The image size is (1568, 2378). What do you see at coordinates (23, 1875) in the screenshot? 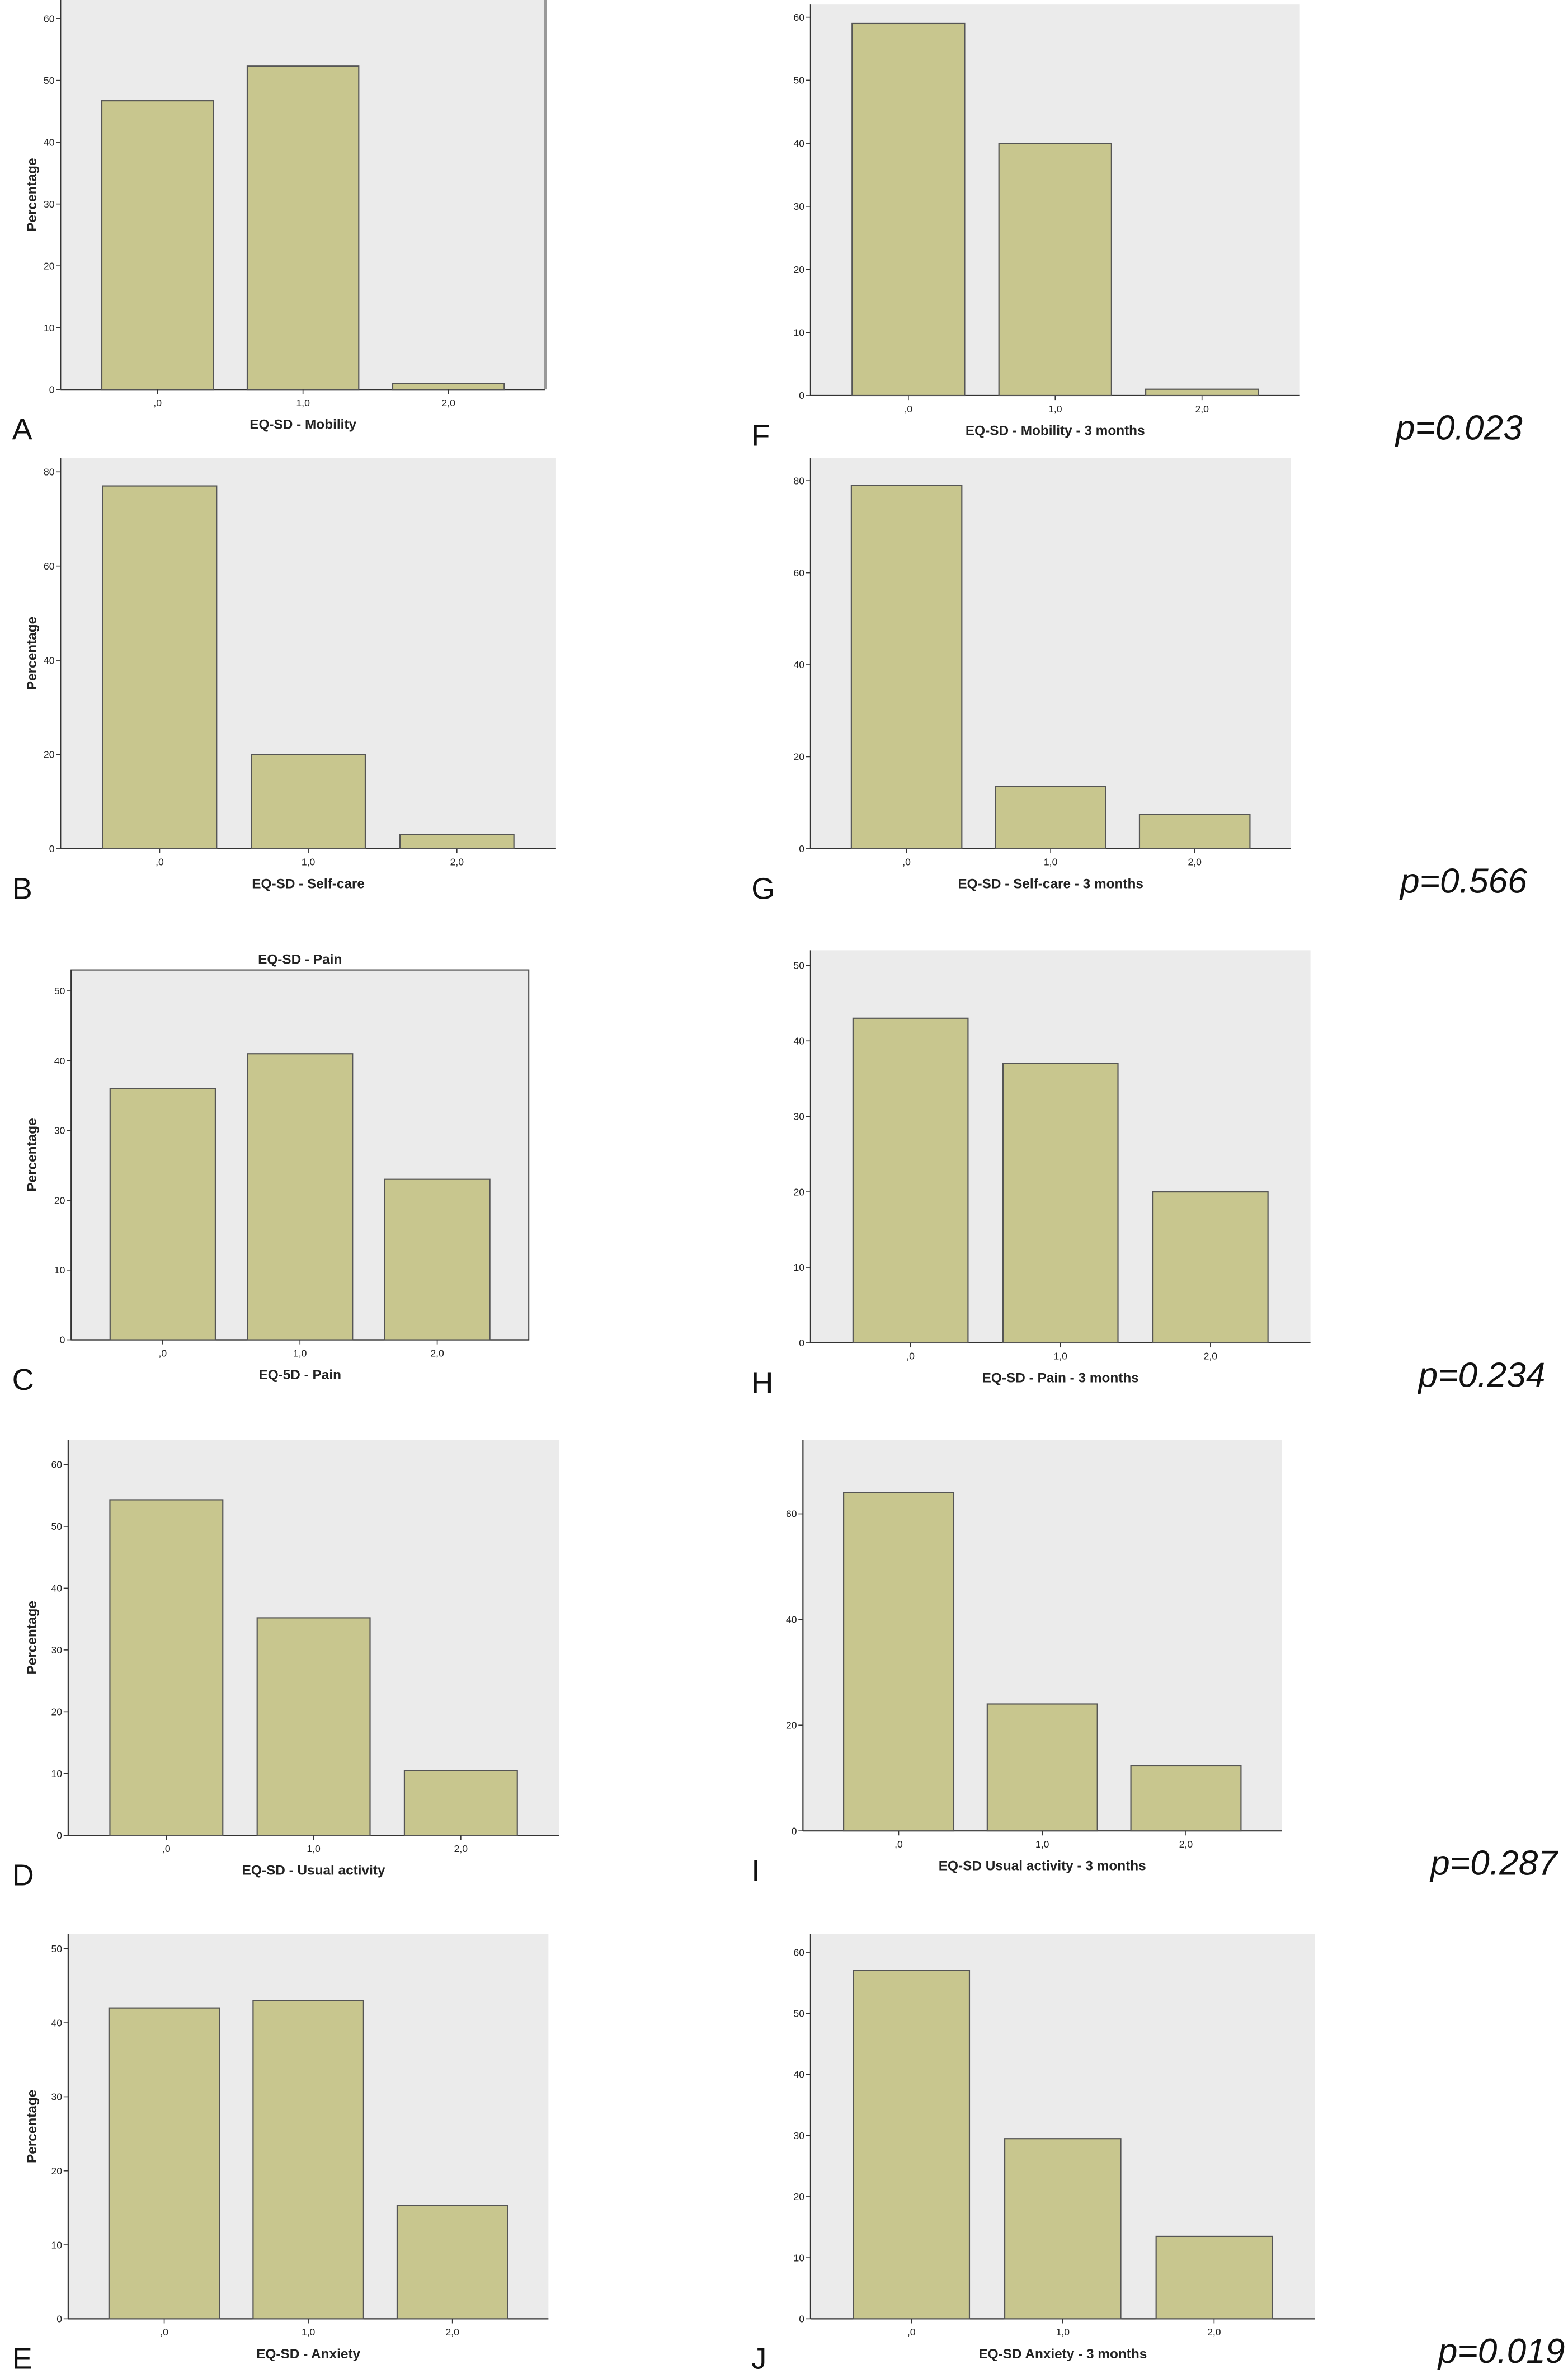
I see `panel-label: D` at bounding box center [23, 1875].